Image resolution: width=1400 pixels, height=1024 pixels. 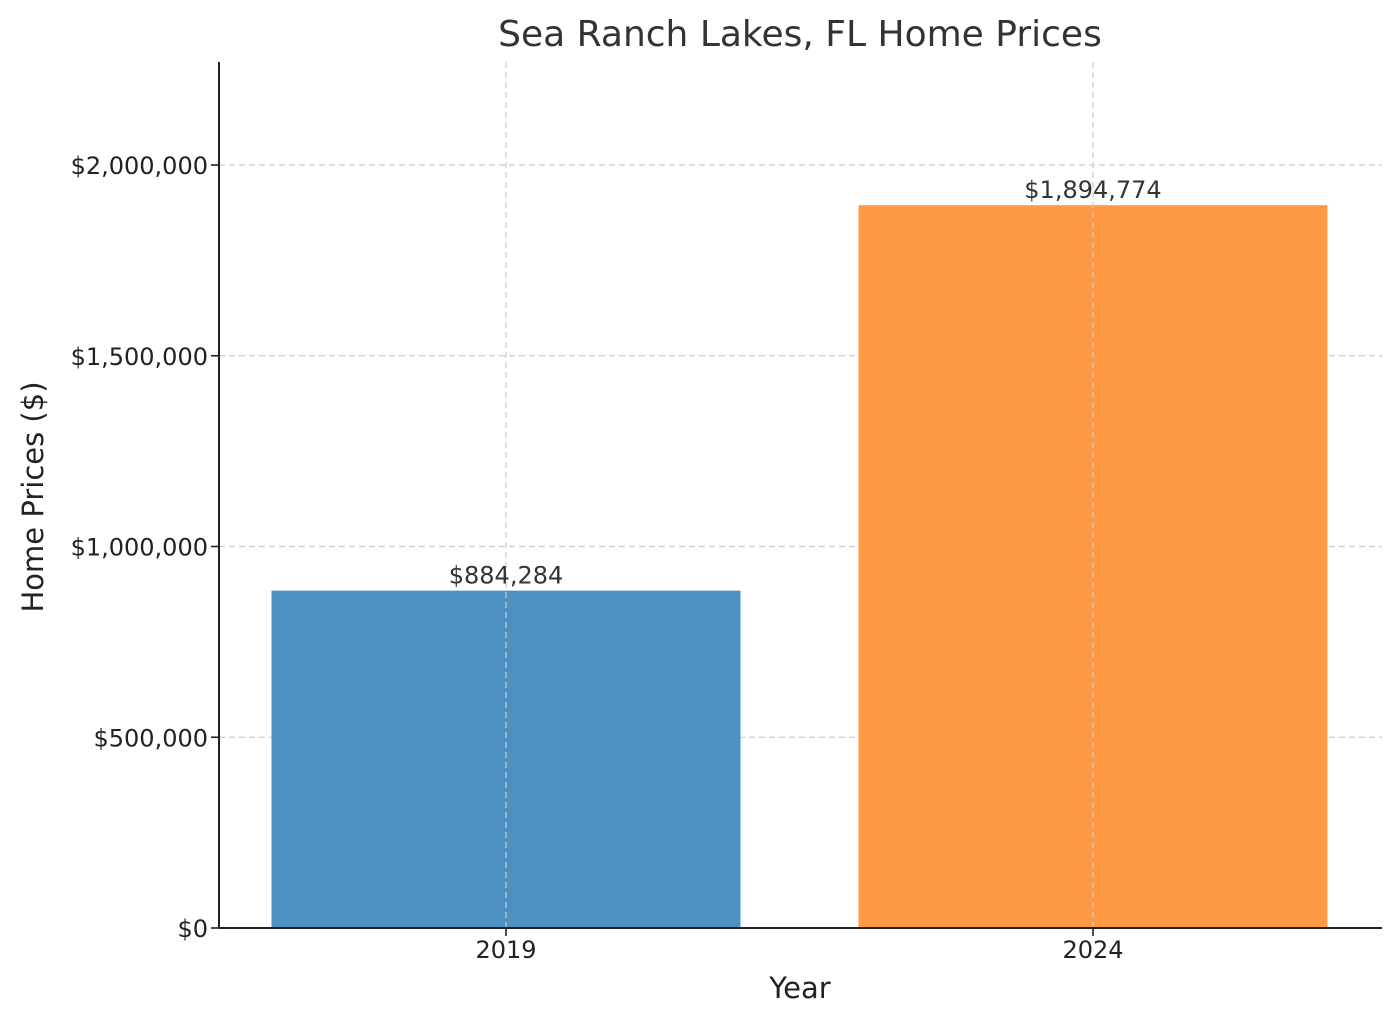 What do you see at coordinates (150, 738) in the screenshot?
I see `y-tick-label: $500,000` at bounding box center [150, 738].